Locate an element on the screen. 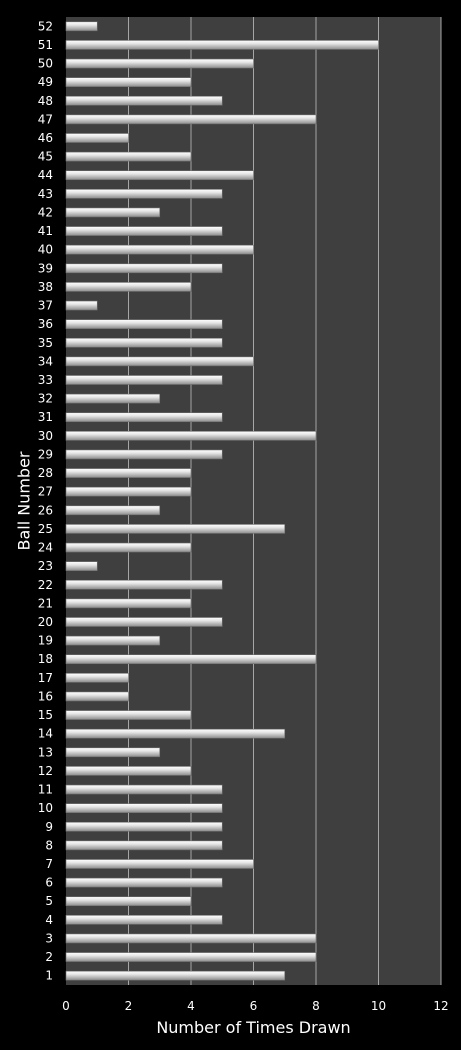 This screenshot has height=1050, width=461. y-tick-label: 13 is located at coordinates (45, 752).